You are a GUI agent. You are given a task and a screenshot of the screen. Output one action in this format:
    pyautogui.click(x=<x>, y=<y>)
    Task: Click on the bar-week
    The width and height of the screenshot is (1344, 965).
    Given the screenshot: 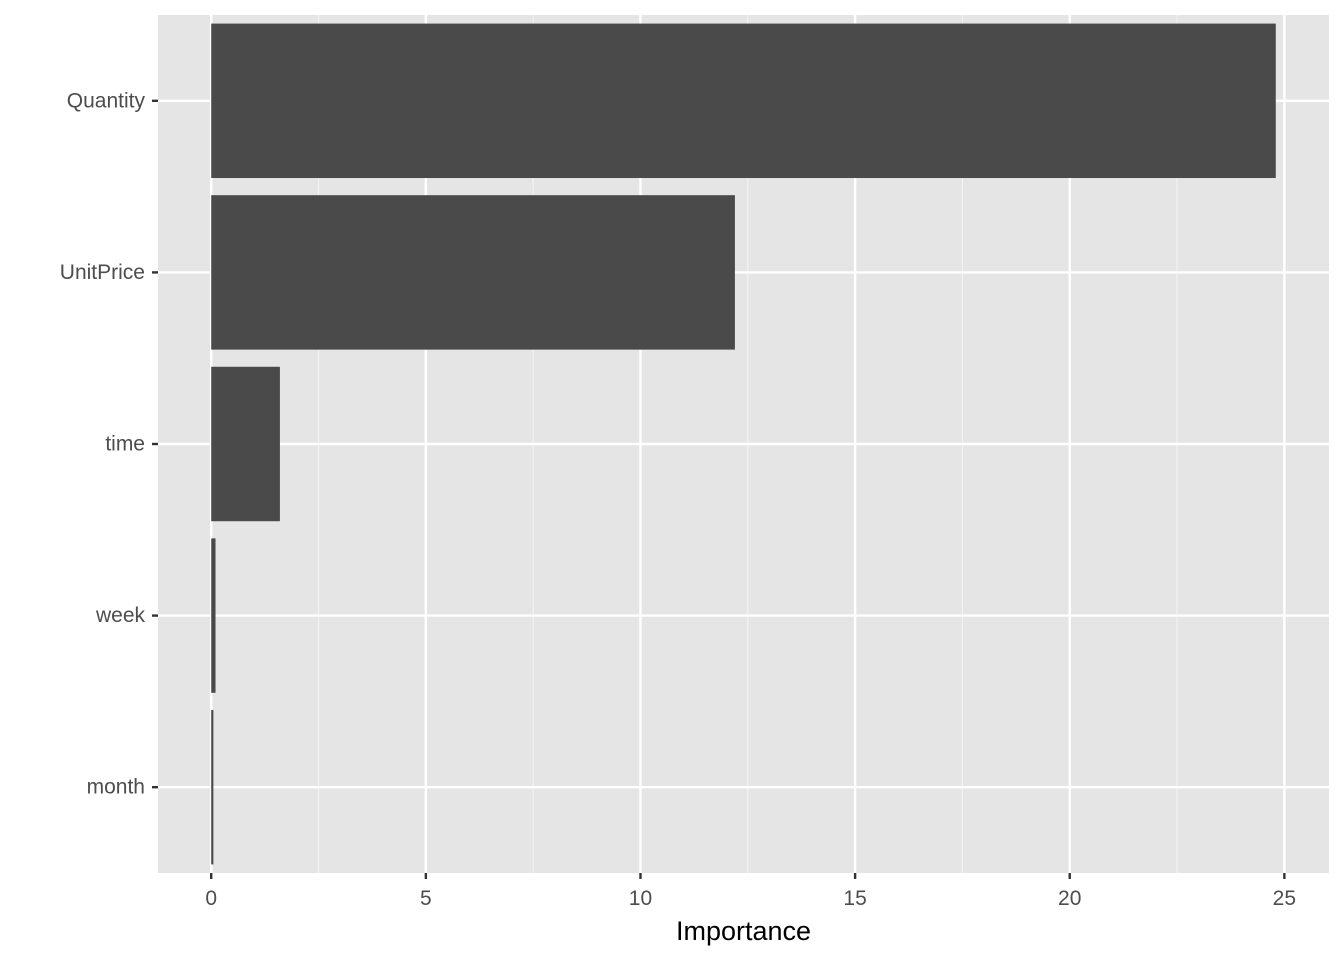 What is the action you would take?
    pyautogui.click(x=213, y=615)
    